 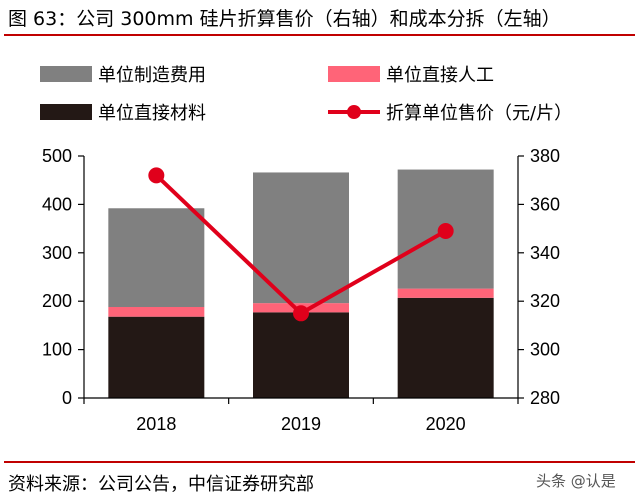 I want to click on left-tick-label: 400, so click(x=57, y=204).